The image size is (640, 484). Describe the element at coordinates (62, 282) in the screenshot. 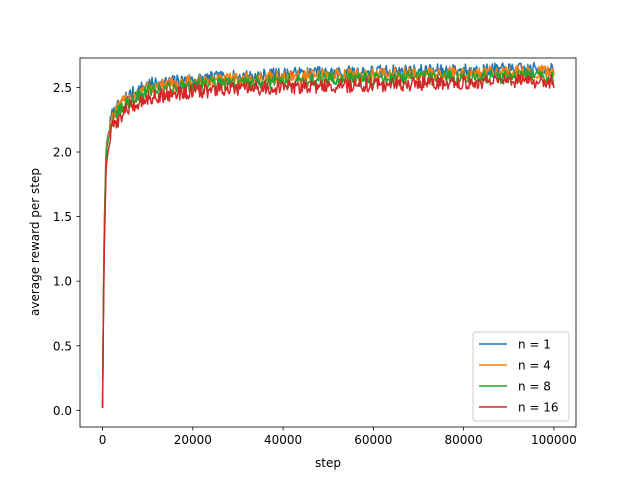

I see `y-tick-label: 1.0` at that location.